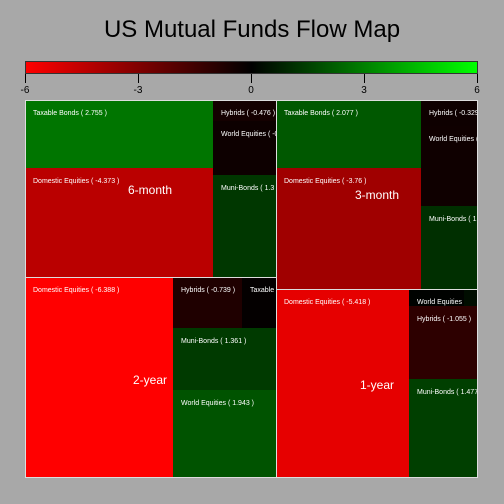 This screenshot has width=504, height=504. Describe the element at coordinates (325, 181) in the screenshot. I see `treemap-cell-label: Domestic Equities ( -3.76 )` at that location.